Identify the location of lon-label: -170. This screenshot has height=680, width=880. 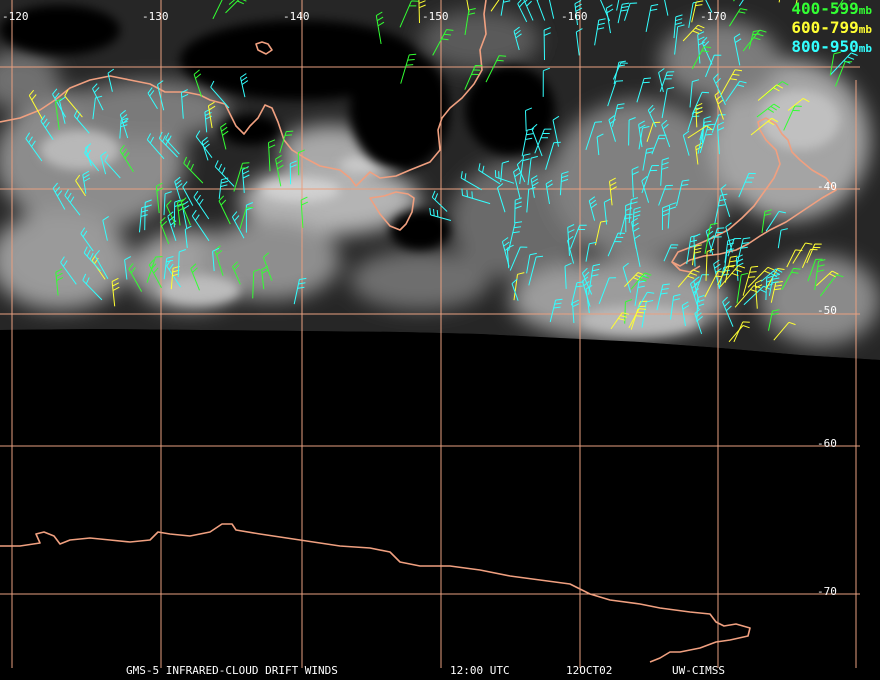
(713, 16).